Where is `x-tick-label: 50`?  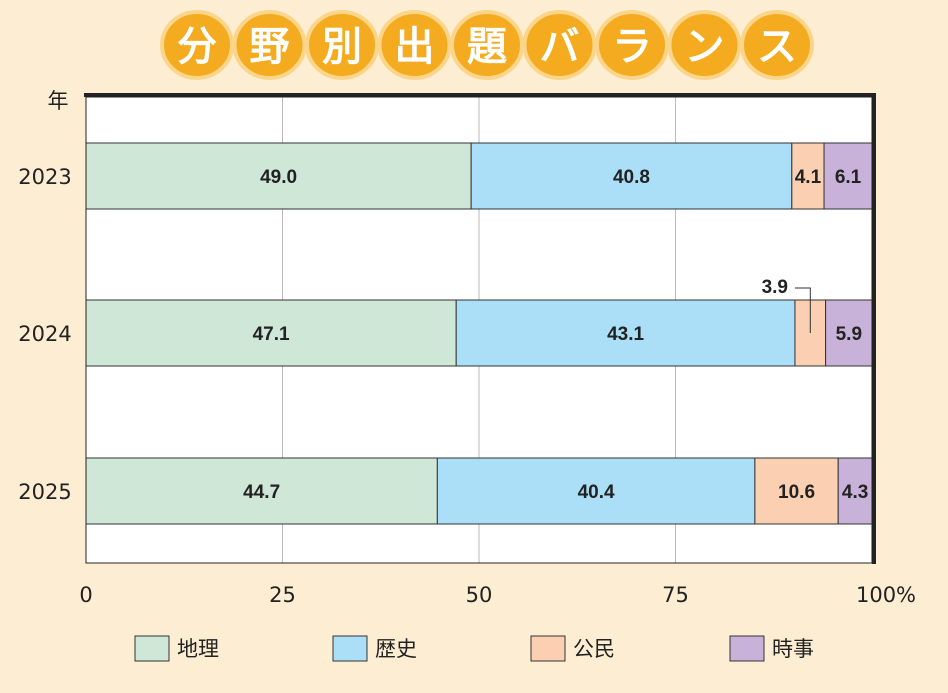 x-tick-label: 50 is located at coordinates (479, 595).